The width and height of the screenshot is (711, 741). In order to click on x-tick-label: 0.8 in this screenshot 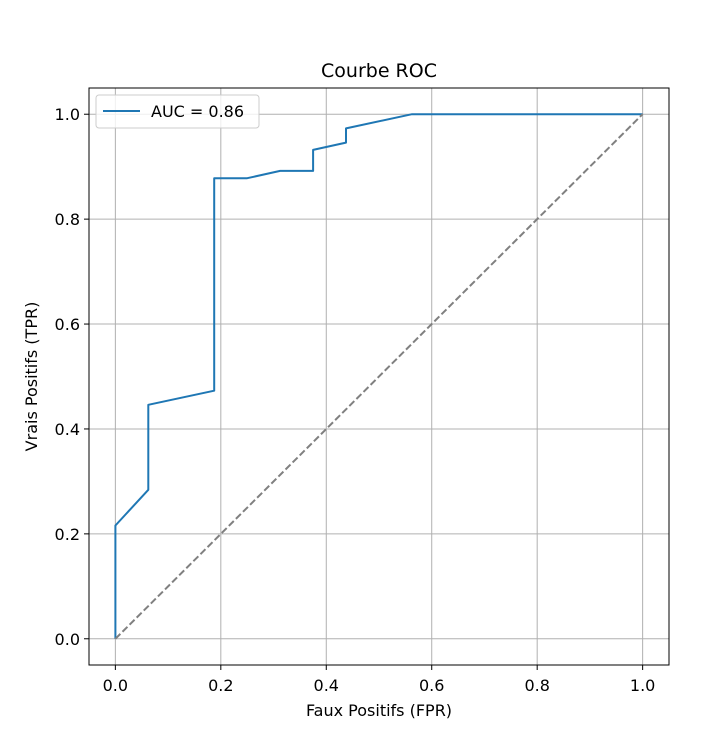, I will do `click(536, 685)`.